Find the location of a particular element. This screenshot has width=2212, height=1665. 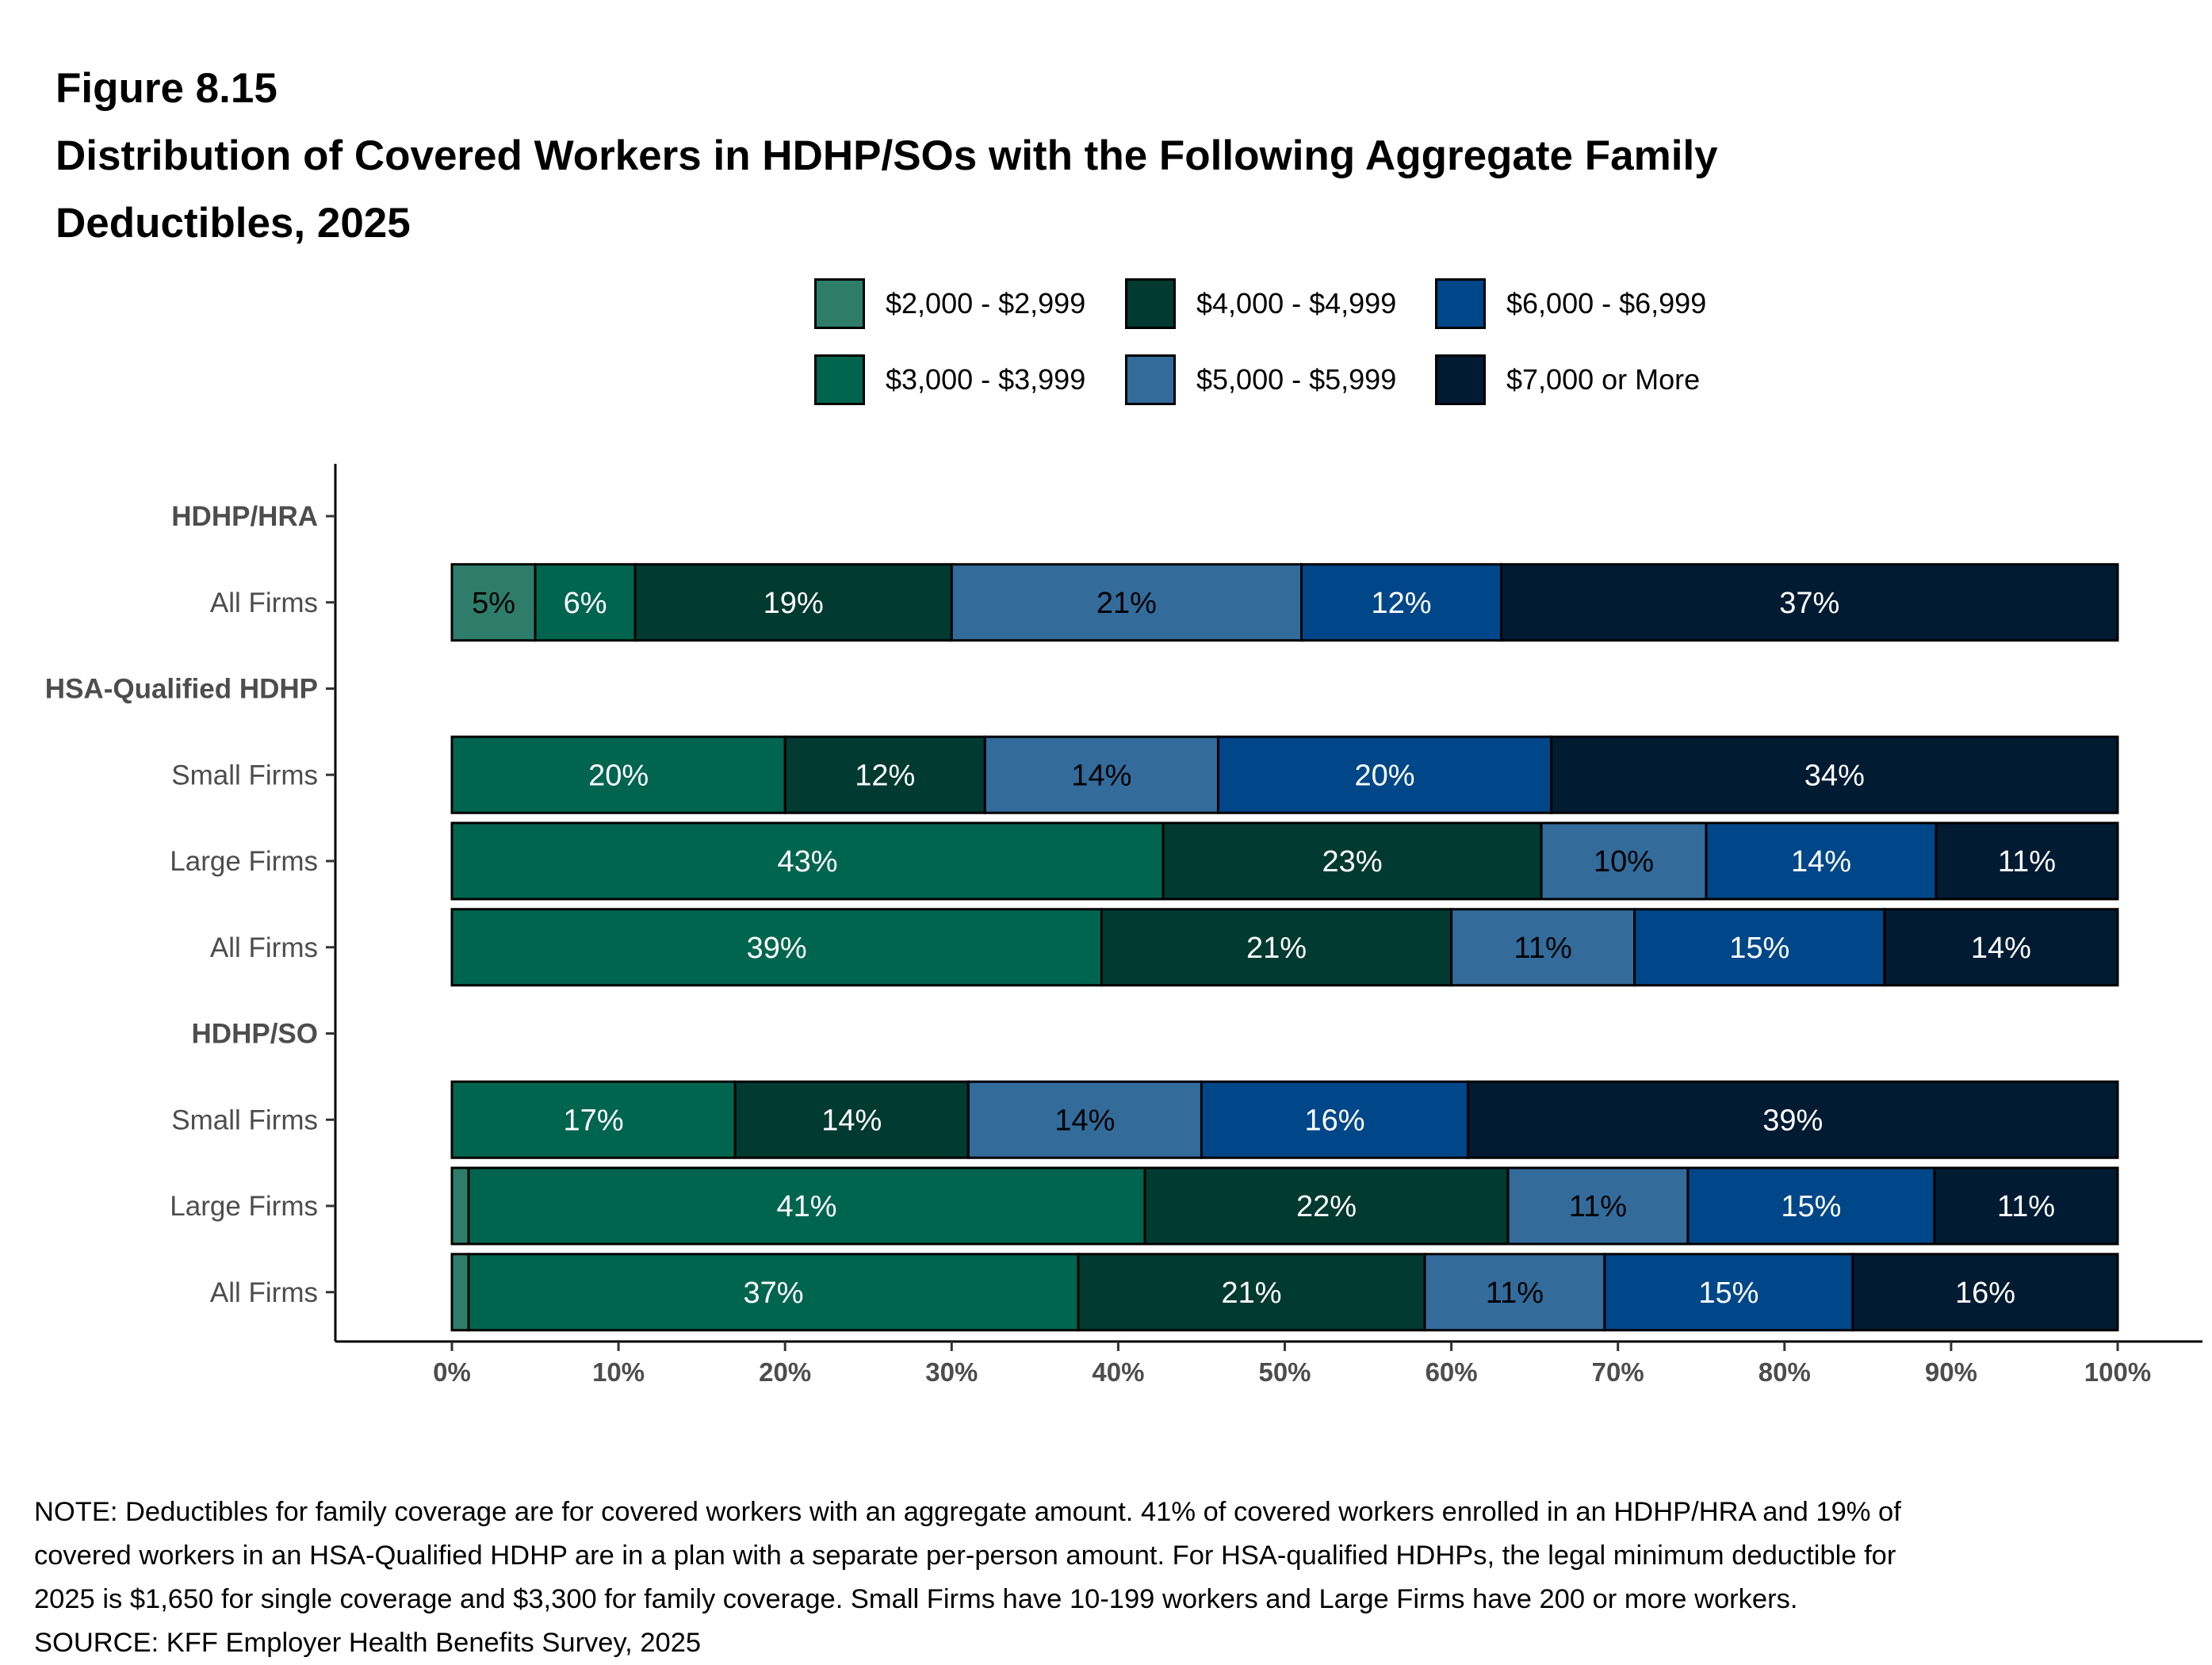

legend-label-7000: $7,000 or More is located at coordinates (1604, 379).